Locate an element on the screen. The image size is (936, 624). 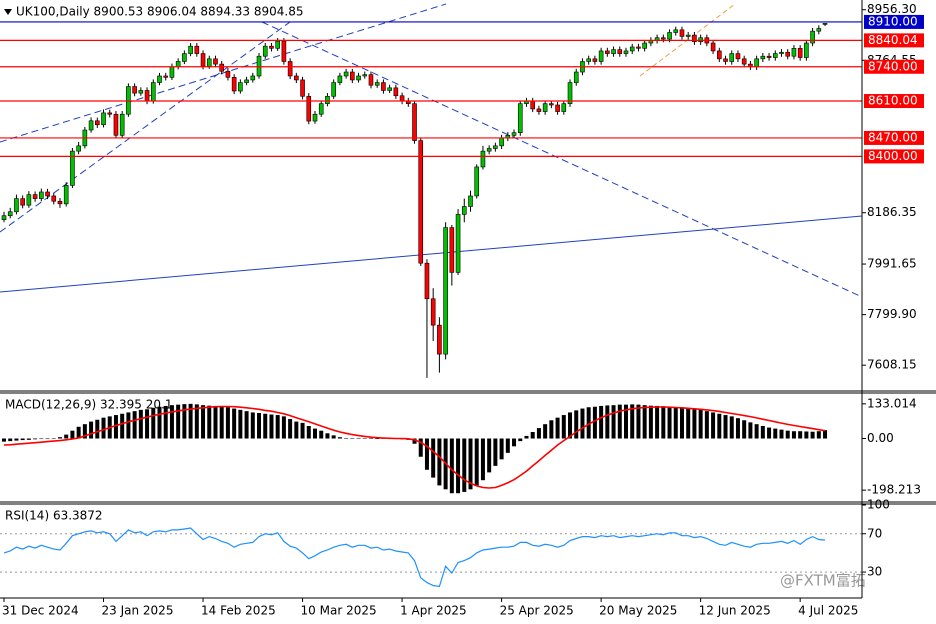
channel-upper is located at coordinates (223, 73).